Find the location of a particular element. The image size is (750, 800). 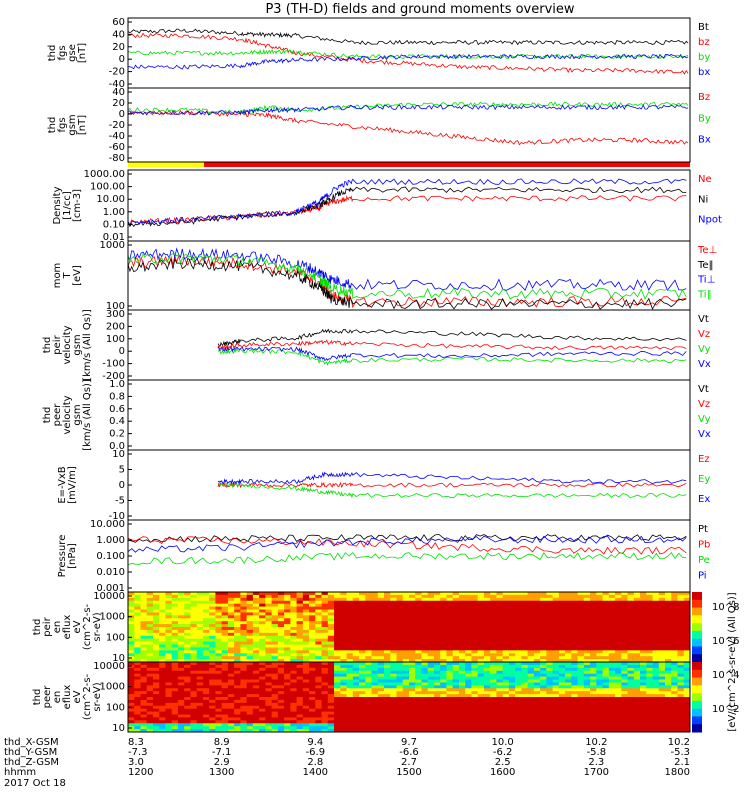

legend-Ex: Ex is located at coordinates (704, 499).